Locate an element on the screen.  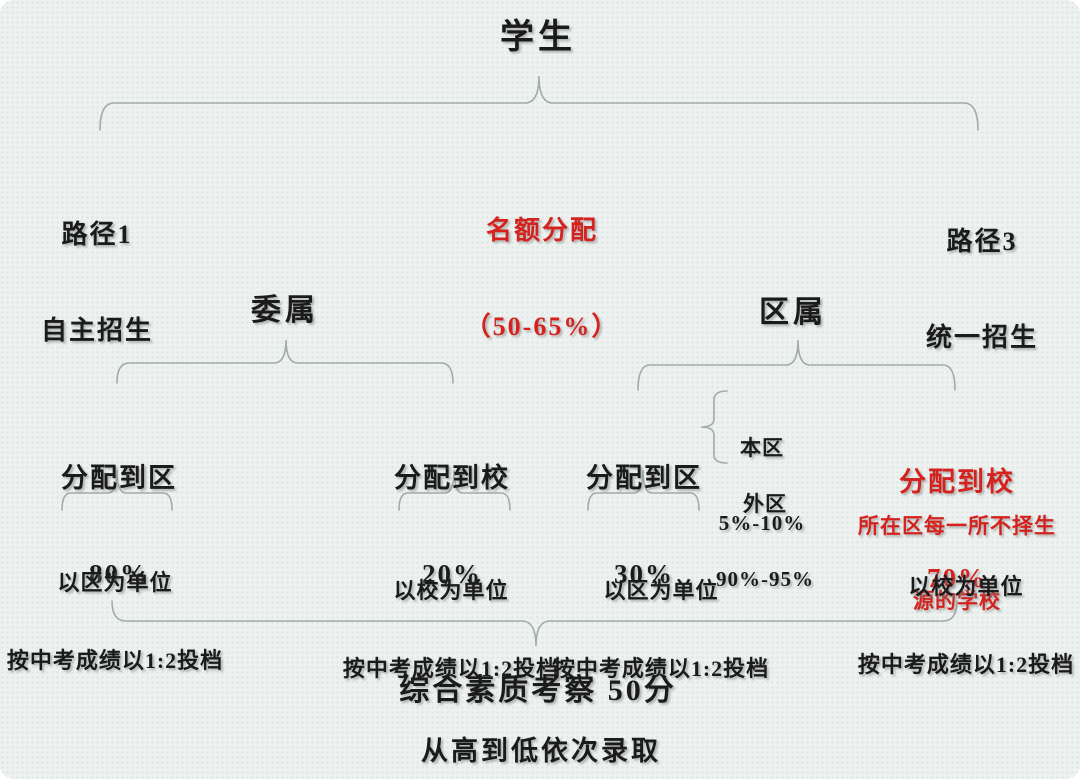
root-node-student: 学生 is located at coordinates (538, 37).